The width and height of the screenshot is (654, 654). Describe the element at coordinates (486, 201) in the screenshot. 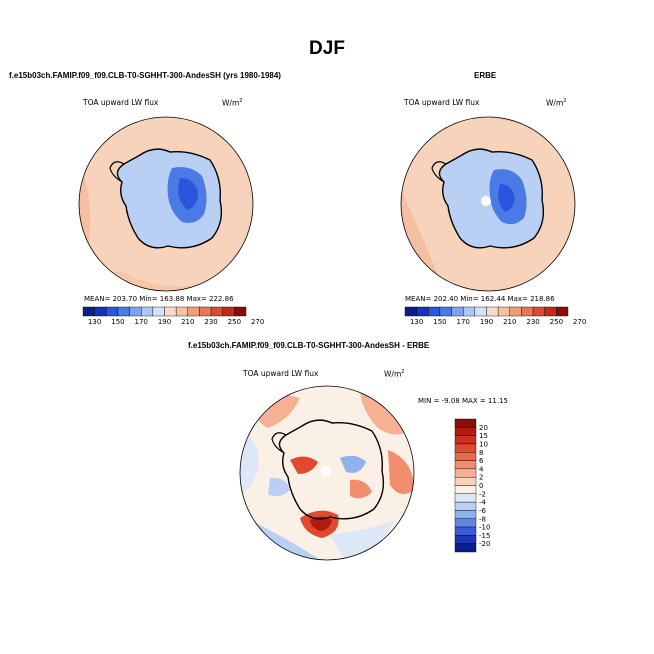

I see `panel2-pole-hole` at that location.